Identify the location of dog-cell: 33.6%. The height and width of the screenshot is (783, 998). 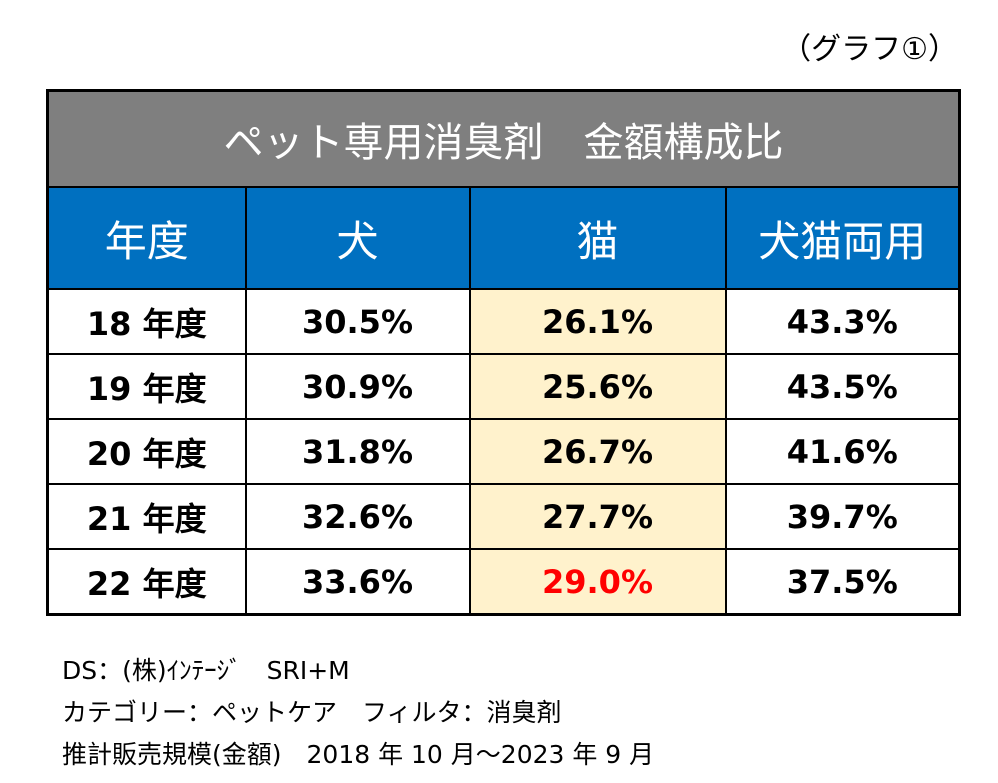
(357, 582).